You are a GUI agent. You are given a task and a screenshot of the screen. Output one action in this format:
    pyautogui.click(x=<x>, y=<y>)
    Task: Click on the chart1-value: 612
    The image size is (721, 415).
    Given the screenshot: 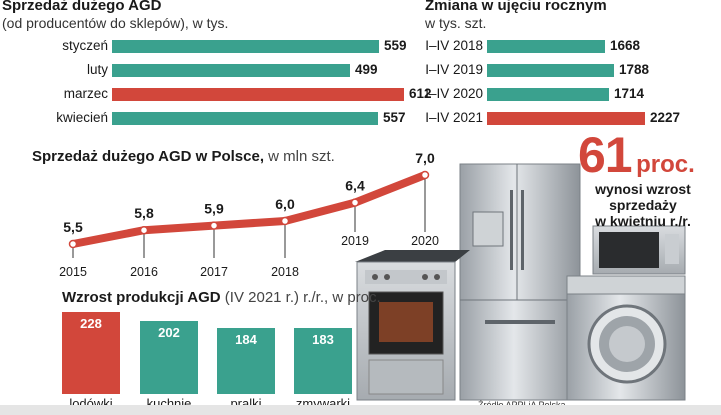 What is the action you would take?
    pyautogui.click(x=420, y=93)
    